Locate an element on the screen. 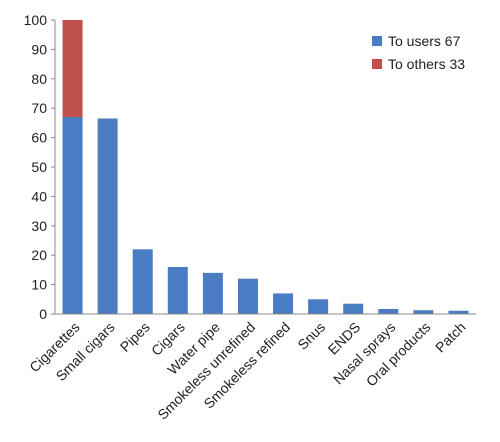 This screenshot has height=442, width=500. bar-snus-to-users is located at coordinates (318, 306).